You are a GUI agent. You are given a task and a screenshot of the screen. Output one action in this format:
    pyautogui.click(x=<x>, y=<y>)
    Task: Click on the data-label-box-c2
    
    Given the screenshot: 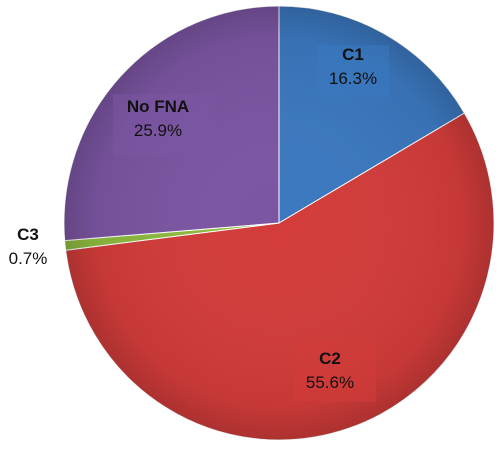 What is the action you would take?
    pyautogui.click(x=335, y=371)
    